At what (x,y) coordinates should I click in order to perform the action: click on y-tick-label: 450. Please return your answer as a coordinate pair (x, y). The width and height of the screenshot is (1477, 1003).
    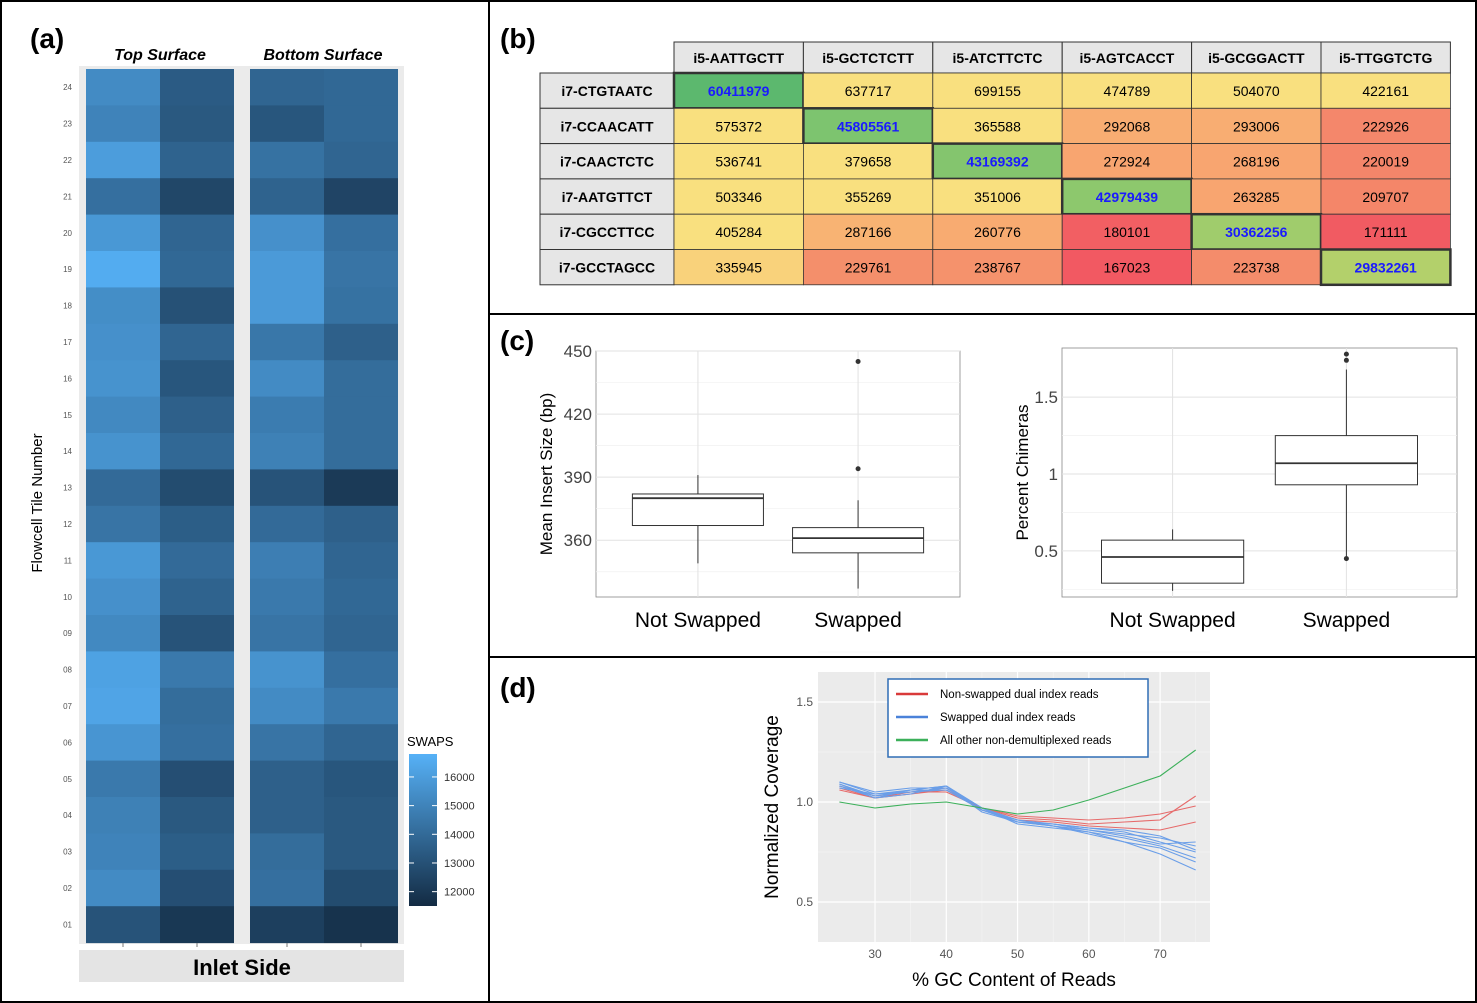
    Looking at the image, I should click on (578, 351).